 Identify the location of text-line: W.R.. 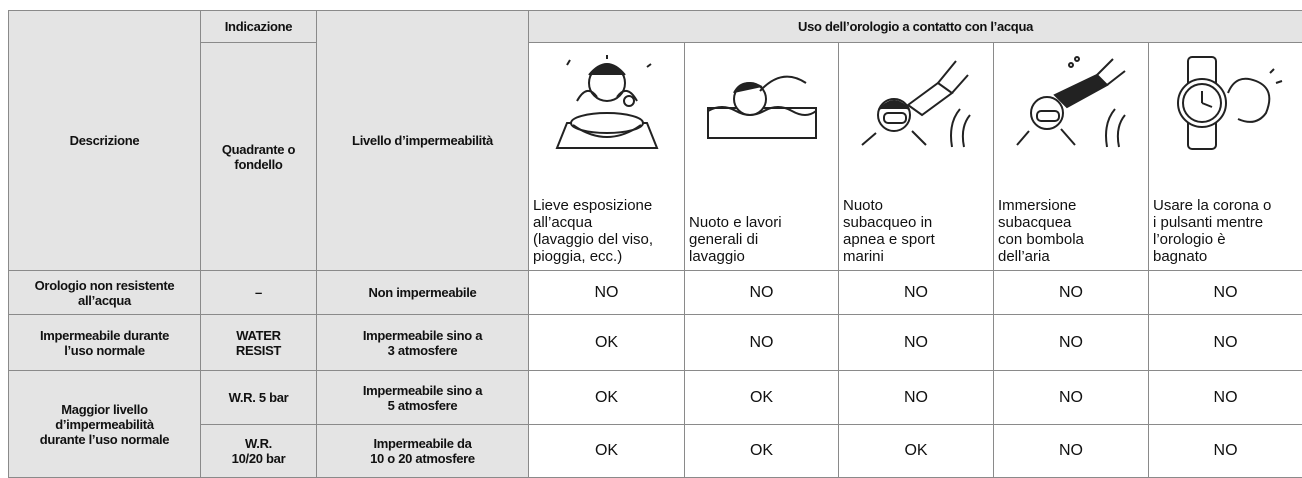
(258, 443).